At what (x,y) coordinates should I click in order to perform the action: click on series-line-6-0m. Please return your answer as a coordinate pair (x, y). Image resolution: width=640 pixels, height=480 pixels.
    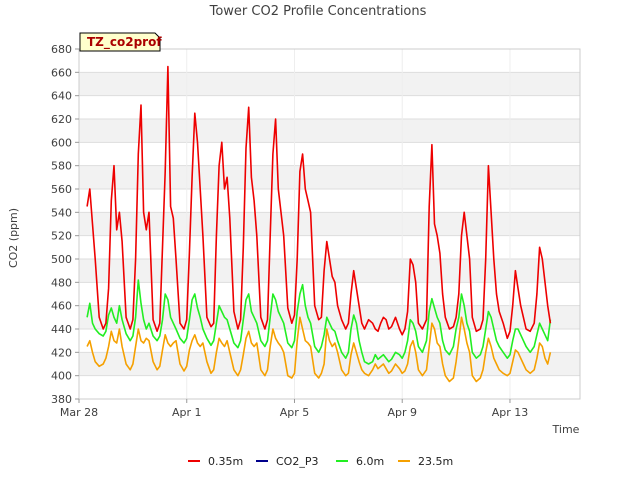
    Looking at the image, I should click on (319, 322).